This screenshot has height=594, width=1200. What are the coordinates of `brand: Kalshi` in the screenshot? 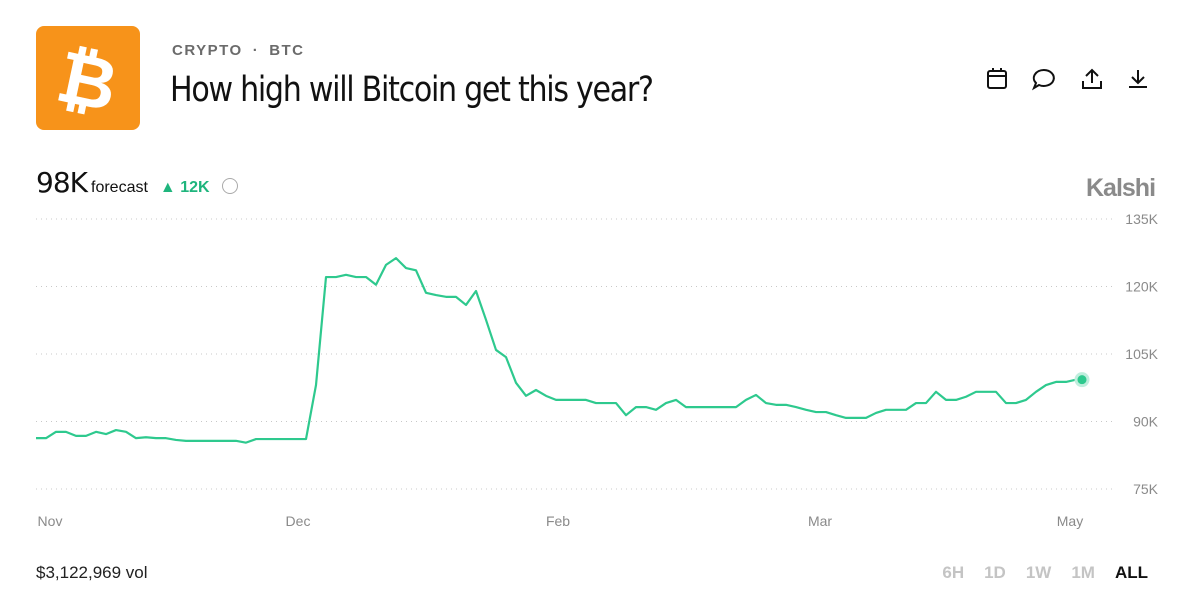 It's located at (1121, 188).